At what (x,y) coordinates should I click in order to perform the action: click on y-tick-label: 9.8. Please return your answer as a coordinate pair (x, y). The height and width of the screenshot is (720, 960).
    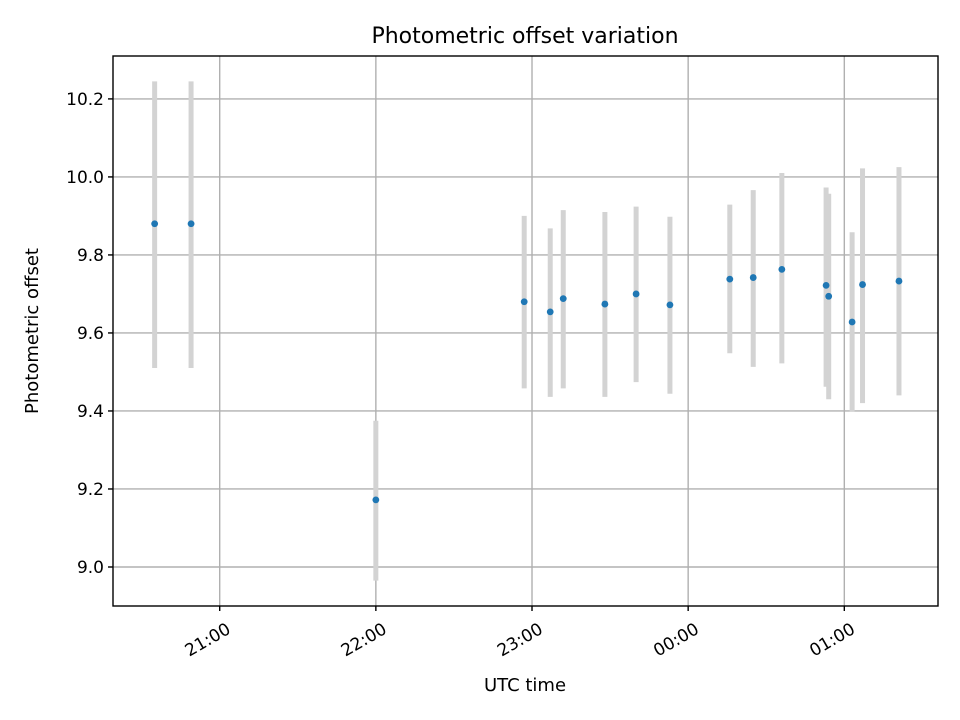
    Looking at the image, I should click on (90, 256).